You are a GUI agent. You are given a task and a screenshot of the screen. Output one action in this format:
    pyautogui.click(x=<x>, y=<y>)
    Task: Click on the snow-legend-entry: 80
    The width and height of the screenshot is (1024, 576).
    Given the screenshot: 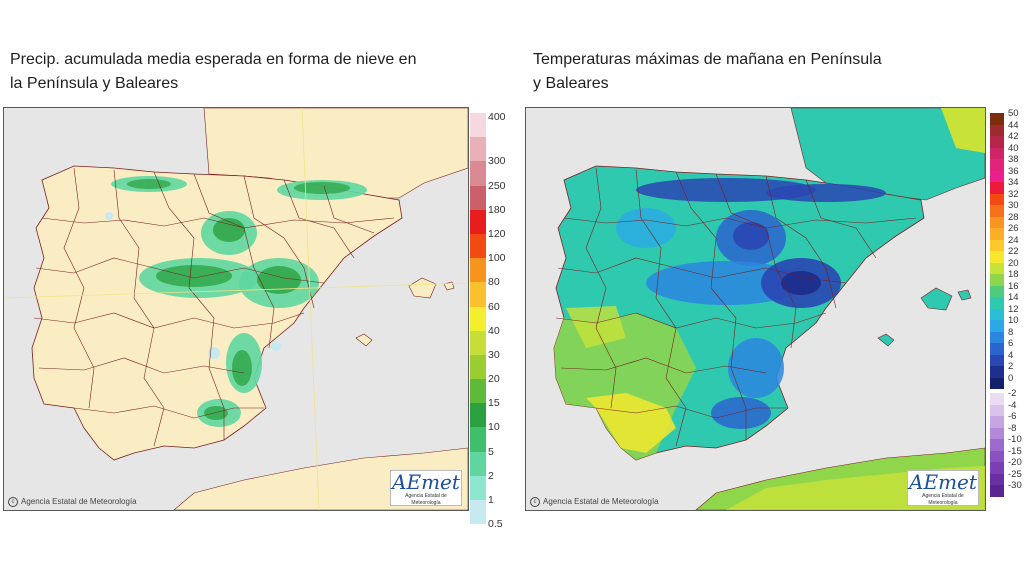 What is the action you would take?
    pyautogui.click(x=494, y=273)
    